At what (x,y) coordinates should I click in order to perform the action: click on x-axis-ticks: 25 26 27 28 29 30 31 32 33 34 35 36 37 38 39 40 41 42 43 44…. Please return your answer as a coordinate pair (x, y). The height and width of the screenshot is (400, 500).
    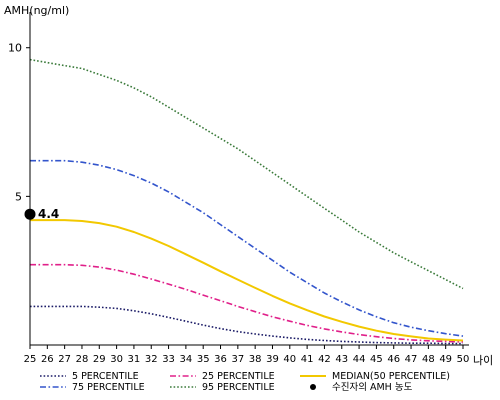
    Looking at the image, I should click on (247, 355).